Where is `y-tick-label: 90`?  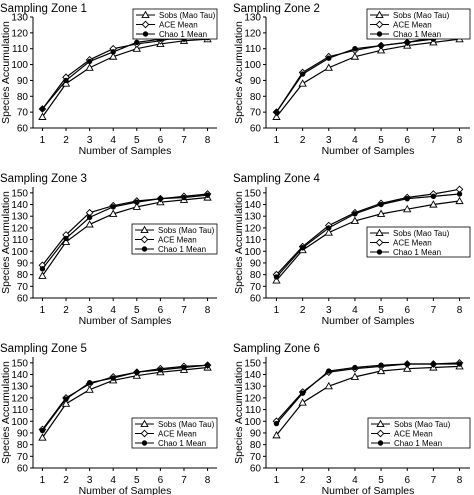
y-tick-label: 90 is located at coordinates (256, 433).